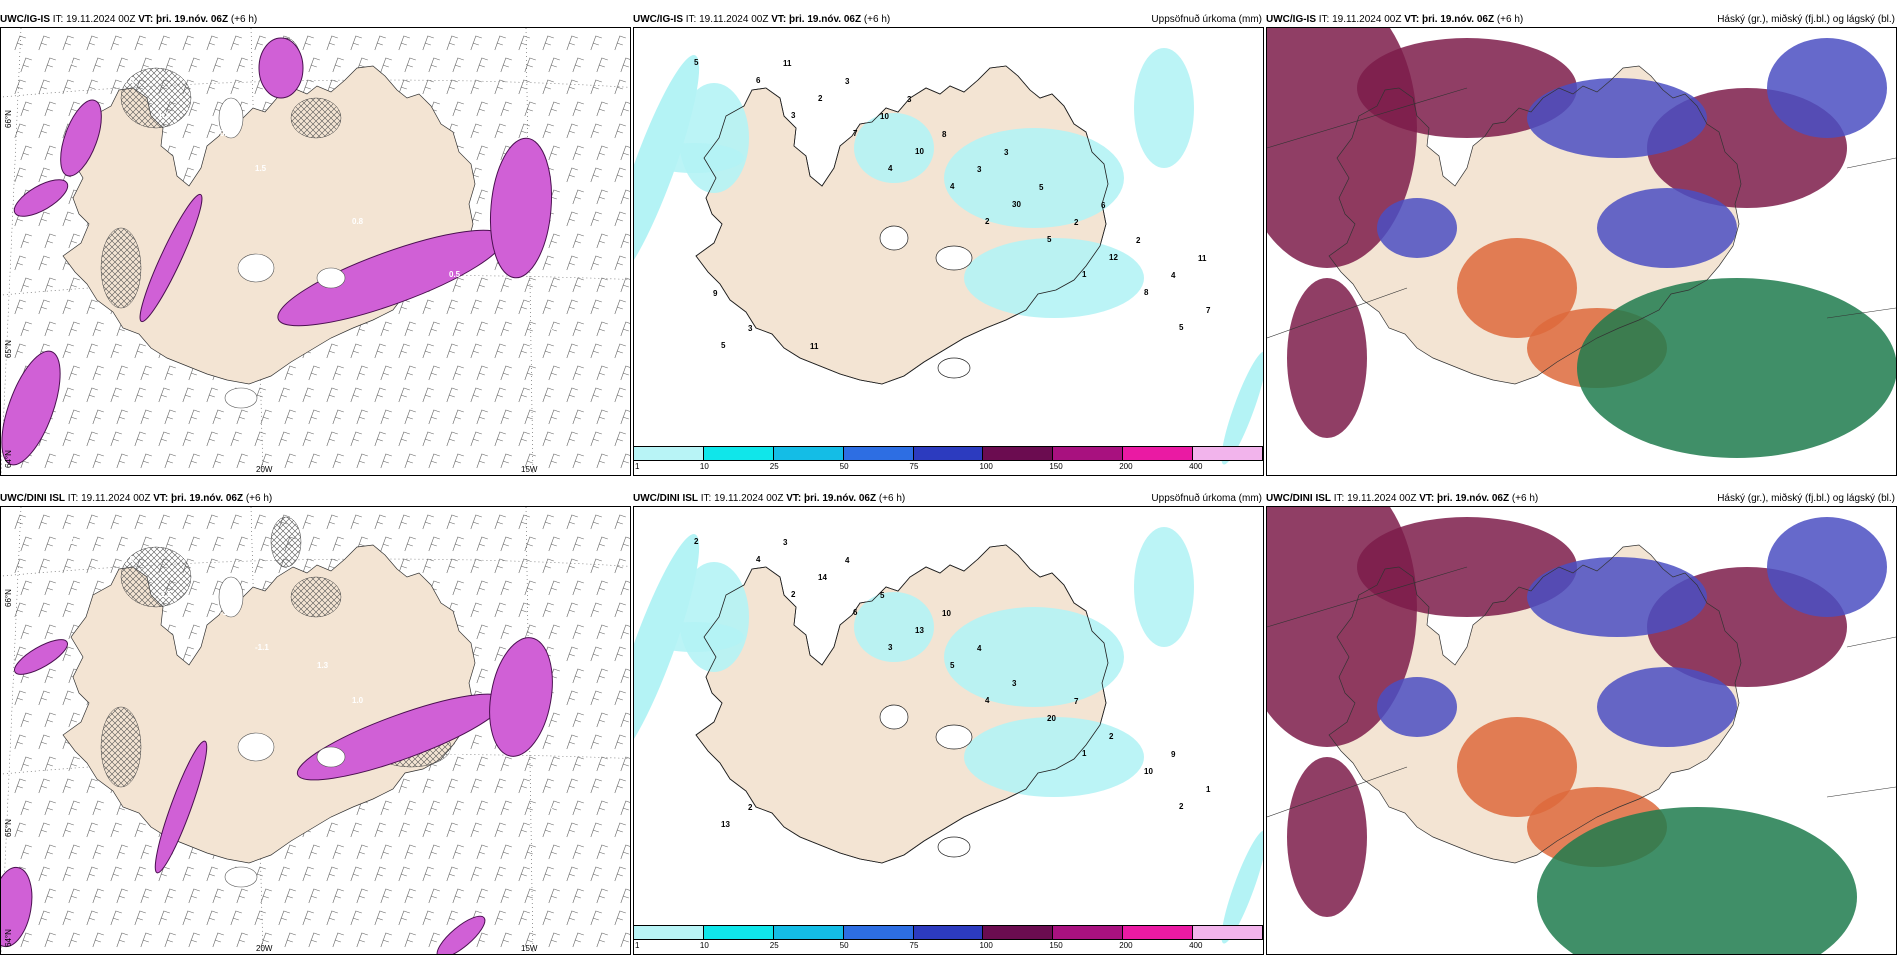 The height and width of the screenshot is (957, 1900). I want to click on value-label: 4, so click(1173, 275).